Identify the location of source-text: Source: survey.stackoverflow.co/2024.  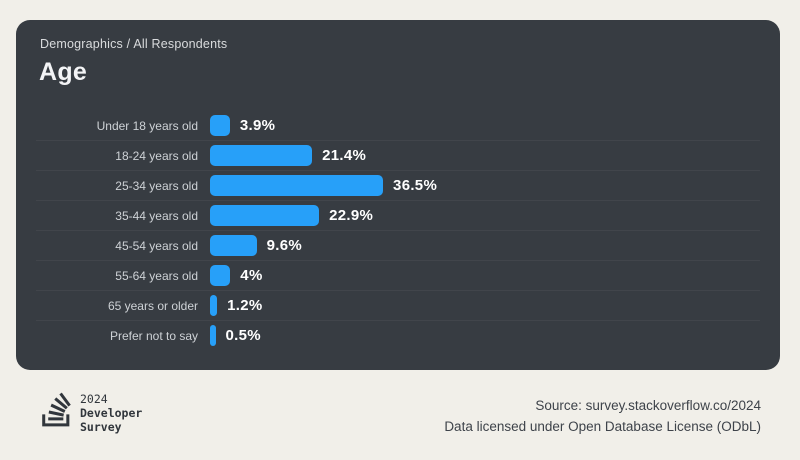
(648, 405).